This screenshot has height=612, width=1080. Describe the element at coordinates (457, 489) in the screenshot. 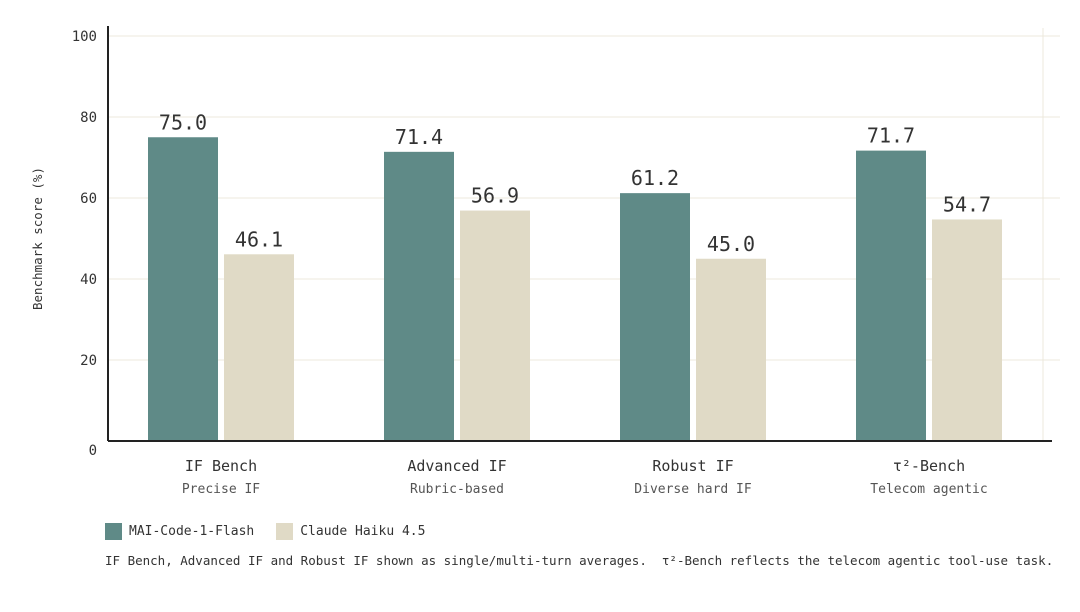

I see `x-tick-sublabel: Rubric-based` at that location.